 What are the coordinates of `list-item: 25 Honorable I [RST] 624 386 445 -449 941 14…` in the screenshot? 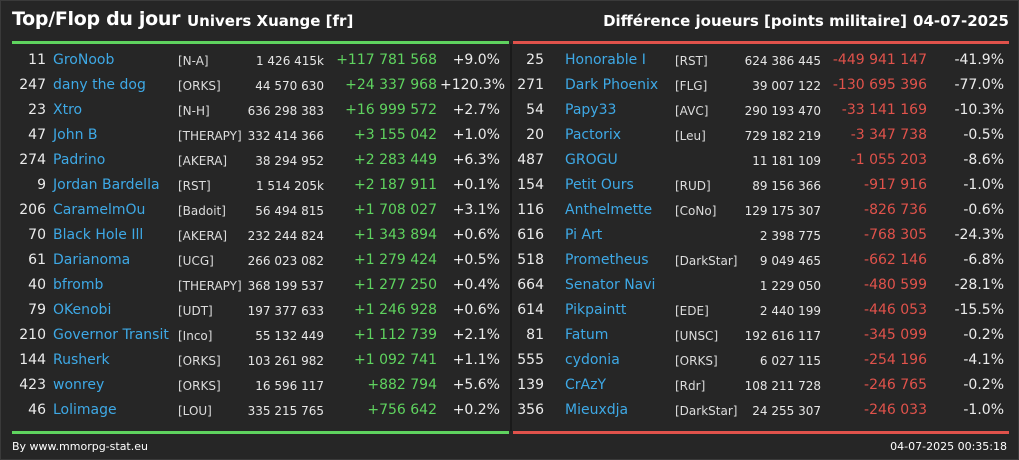 It's located at (761, 60).